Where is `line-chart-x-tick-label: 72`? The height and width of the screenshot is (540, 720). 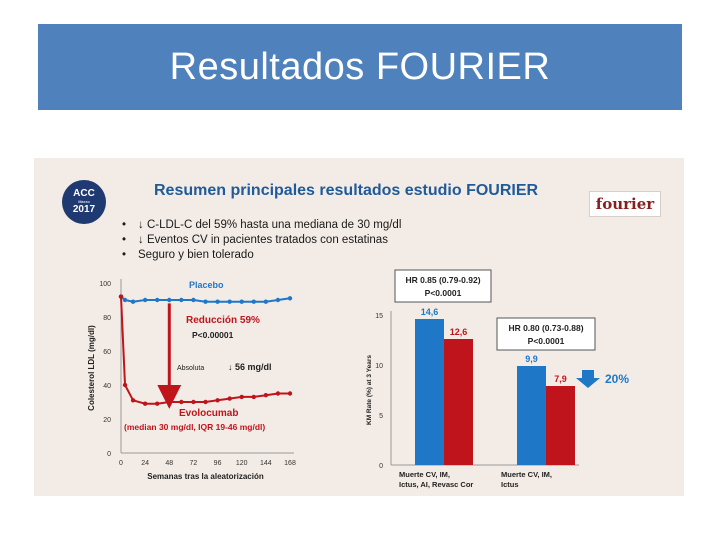 line-chart-x-tick-label: 72 is located at coordinates (194, 463).